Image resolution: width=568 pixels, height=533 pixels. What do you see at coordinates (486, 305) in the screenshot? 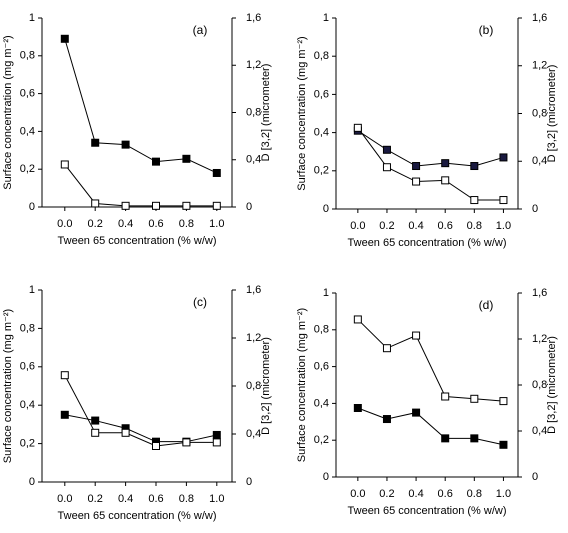
I see `panel-label: (d)` at bounding box center [486, 305].